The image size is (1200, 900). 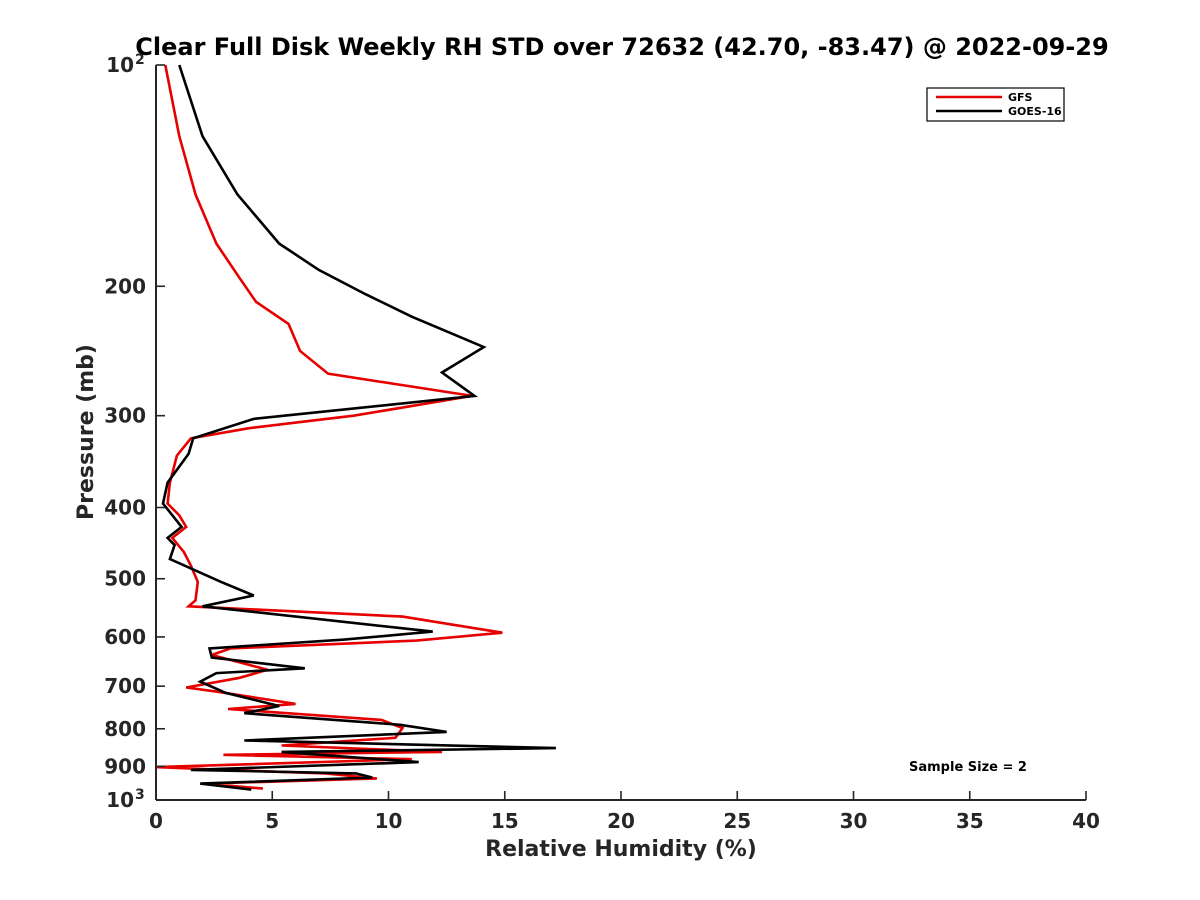 What do you see at coordinates (737, 821) in the screenshot?
I see `x-tick-label: 25` at bounding box center [737, 821].